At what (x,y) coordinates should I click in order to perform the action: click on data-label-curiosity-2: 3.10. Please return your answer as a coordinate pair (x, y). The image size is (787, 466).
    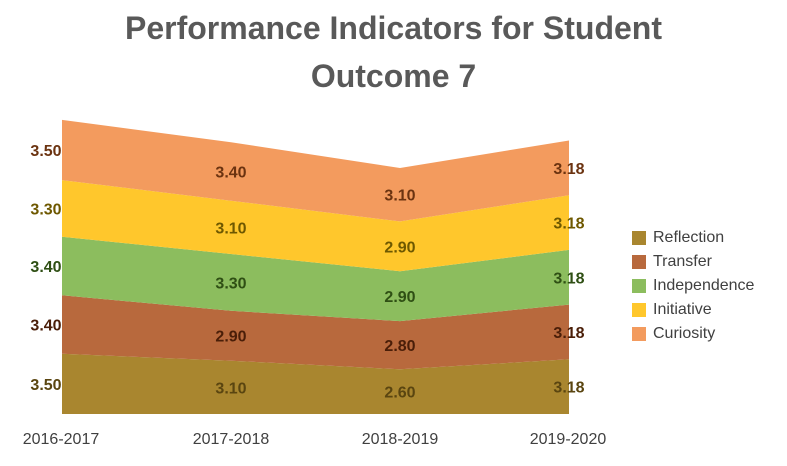
    Looking at the image, I should click on (399, 196).